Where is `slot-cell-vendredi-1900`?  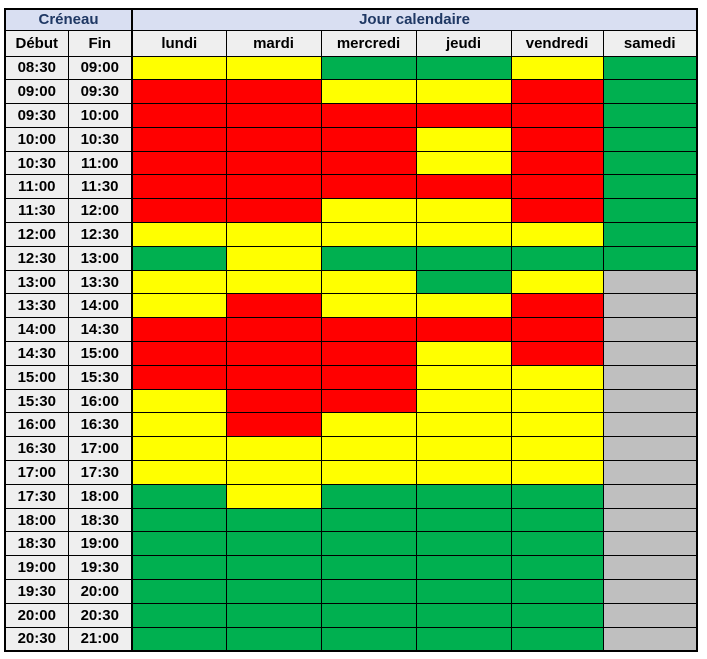
slot-cell-vendredi-1900 is located at coordinates (557, 568).